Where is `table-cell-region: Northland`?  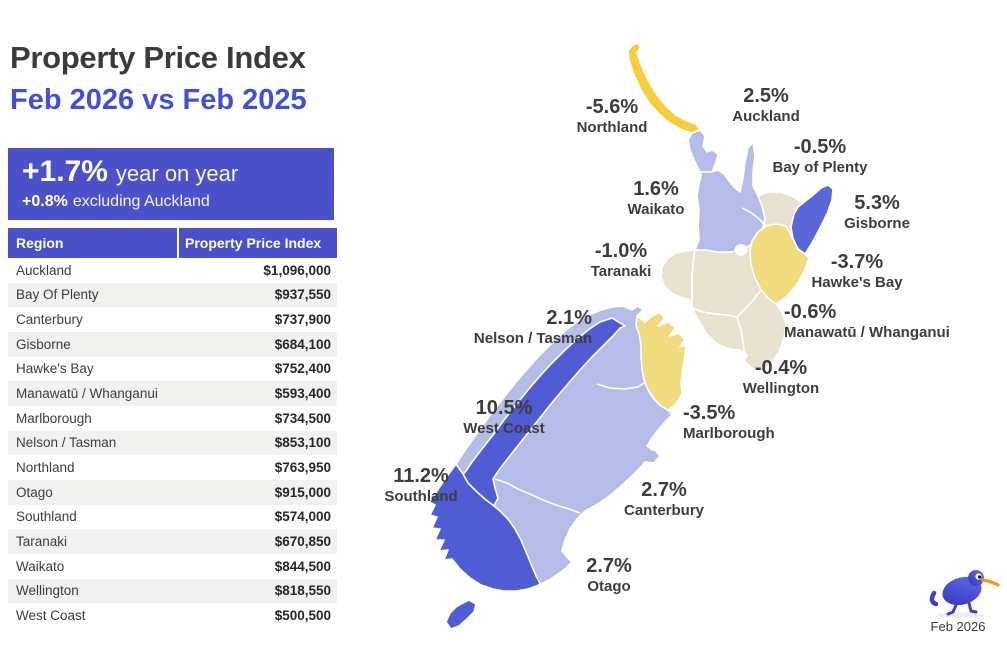
table-cell-region: Northland is located at coordinates (45, 468).